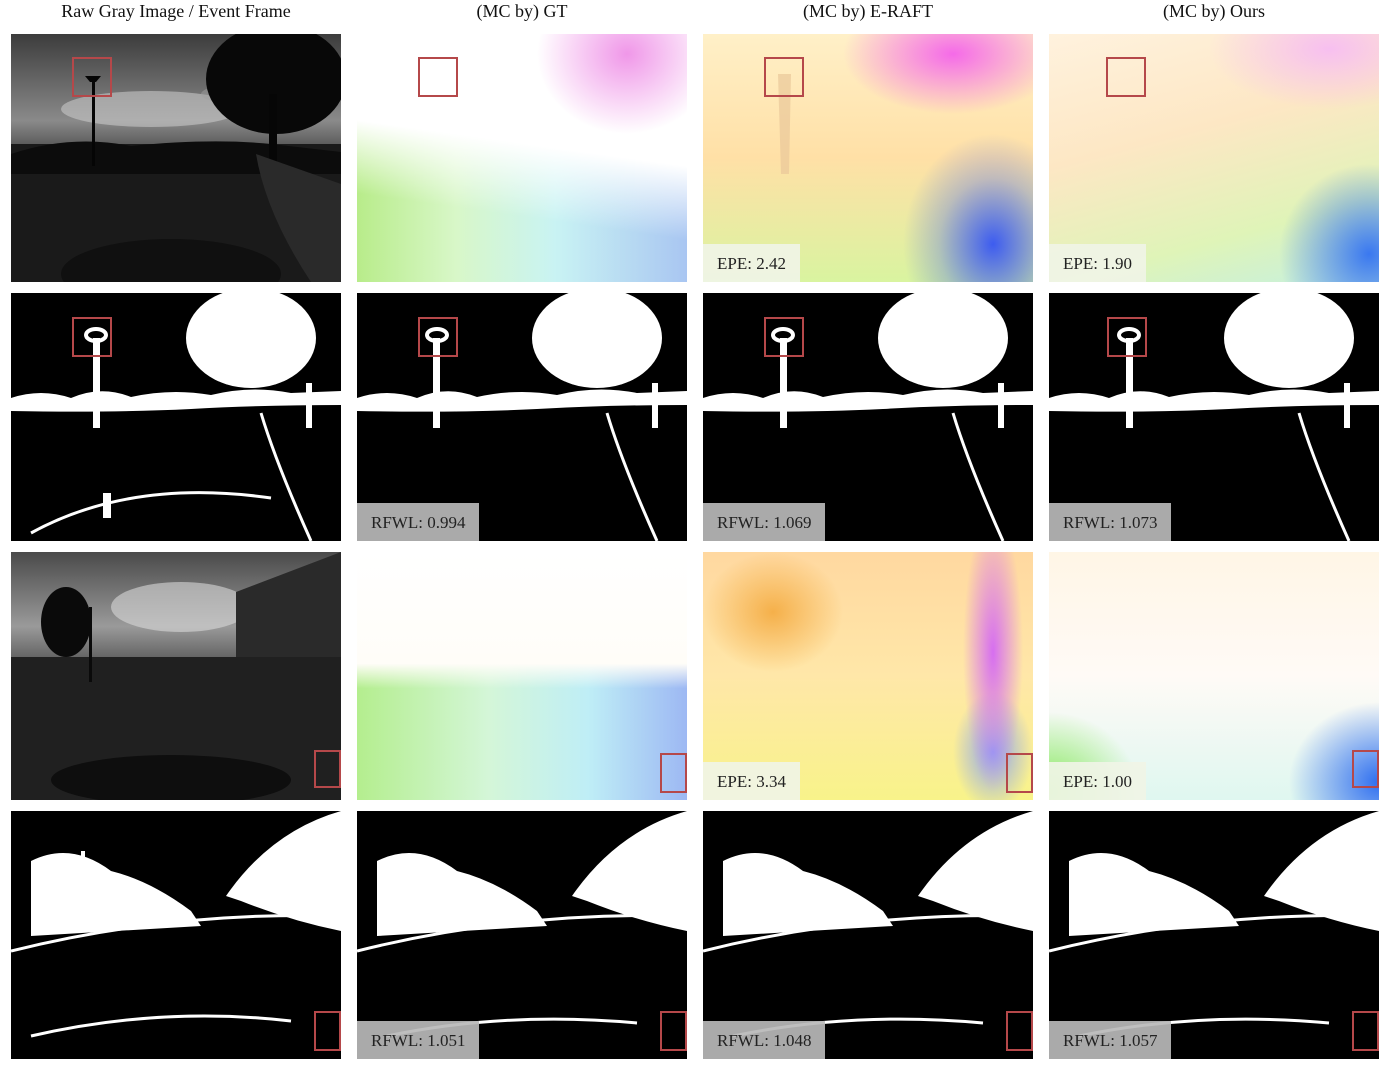  Describe the element at coordinates (522, 935) in the screenshot. I see `scene2-event-frame-gt: RFWL: 1.051` at that location.